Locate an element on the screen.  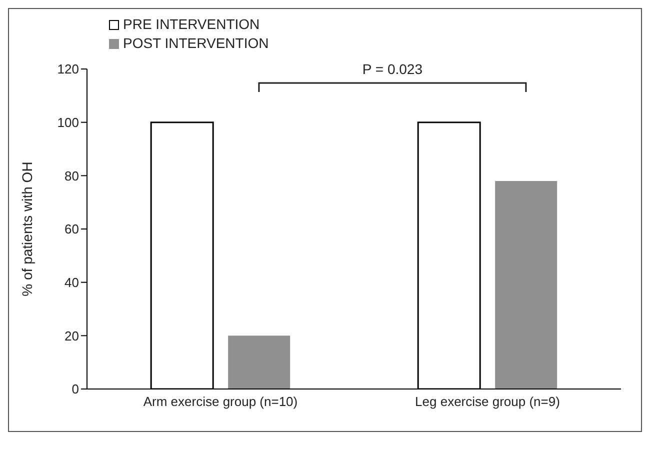
legend-label: POST INTERVENTION is located at coordinates (196, 43).